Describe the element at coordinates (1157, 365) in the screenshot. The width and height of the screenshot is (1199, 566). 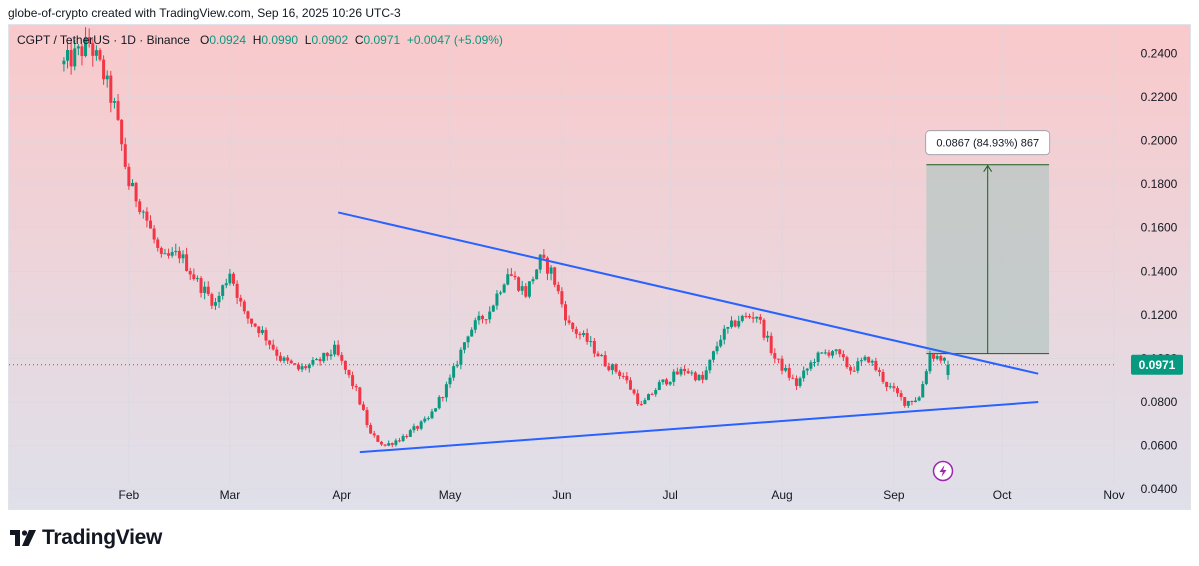
I see `last-price-label: 0.0971` at that location.